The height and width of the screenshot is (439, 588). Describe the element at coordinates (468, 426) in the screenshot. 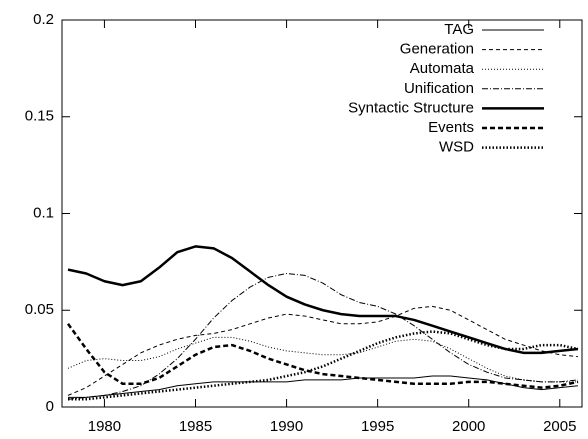

I see `x-tick-label: 2000` at that location.